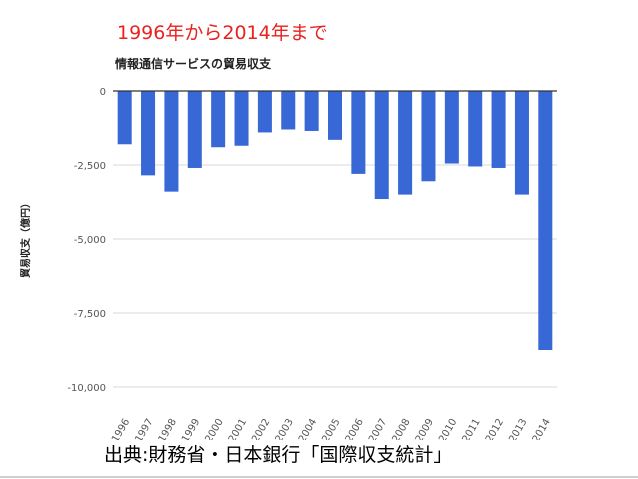  I want to click on bar-2008, so click(405, 143).